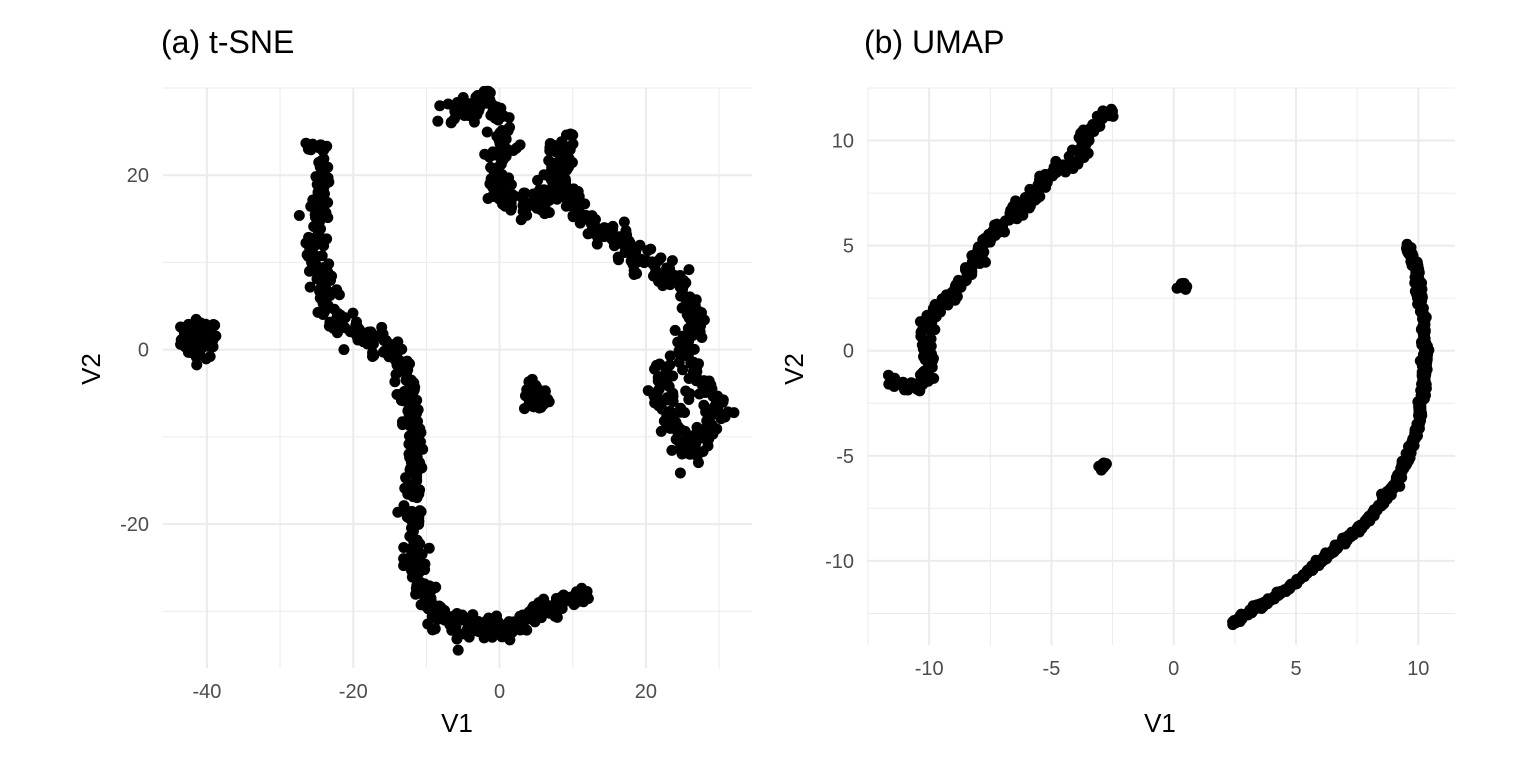 The image size is (1536, 768). Describe the element at coordinates (138, 176) in the screenshot. I see `tsne-y-tick-label: 20` at that location.